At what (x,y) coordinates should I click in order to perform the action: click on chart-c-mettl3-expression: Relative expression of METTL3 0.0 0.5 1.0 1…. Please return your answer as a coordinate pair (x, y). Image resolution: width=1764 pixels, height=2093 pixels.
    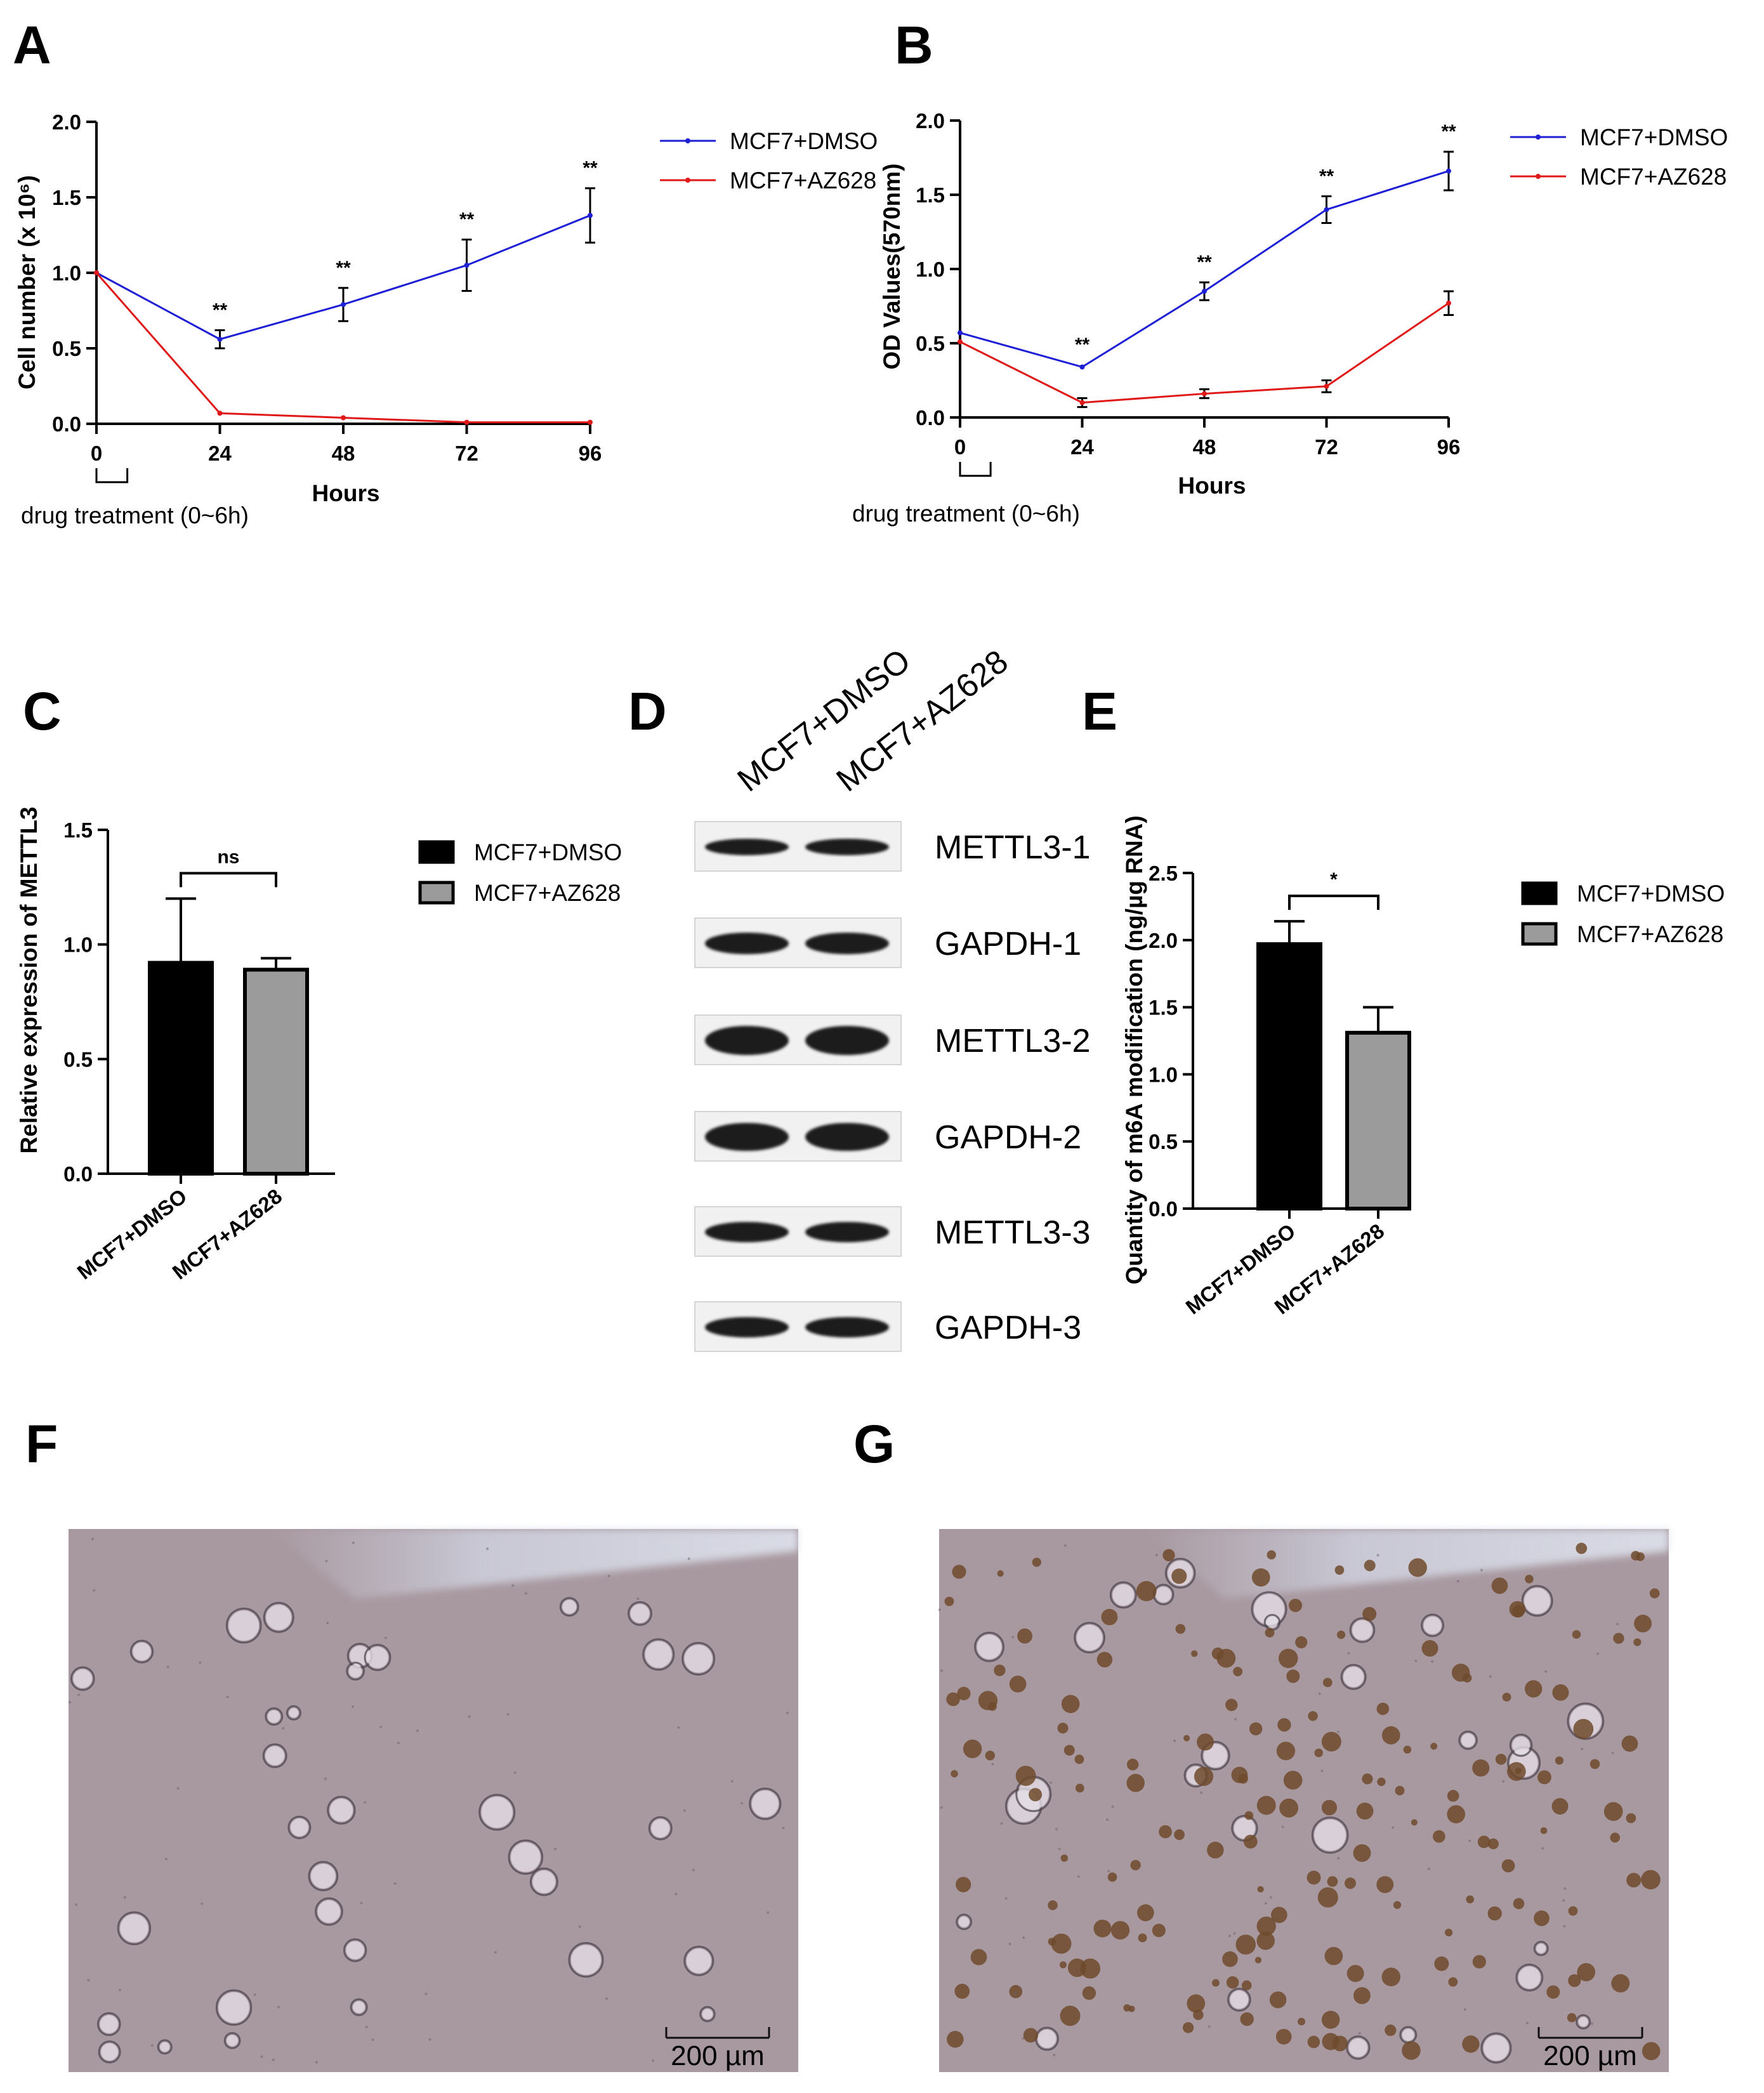
    Looking at the image, I should click on (319, 1045).